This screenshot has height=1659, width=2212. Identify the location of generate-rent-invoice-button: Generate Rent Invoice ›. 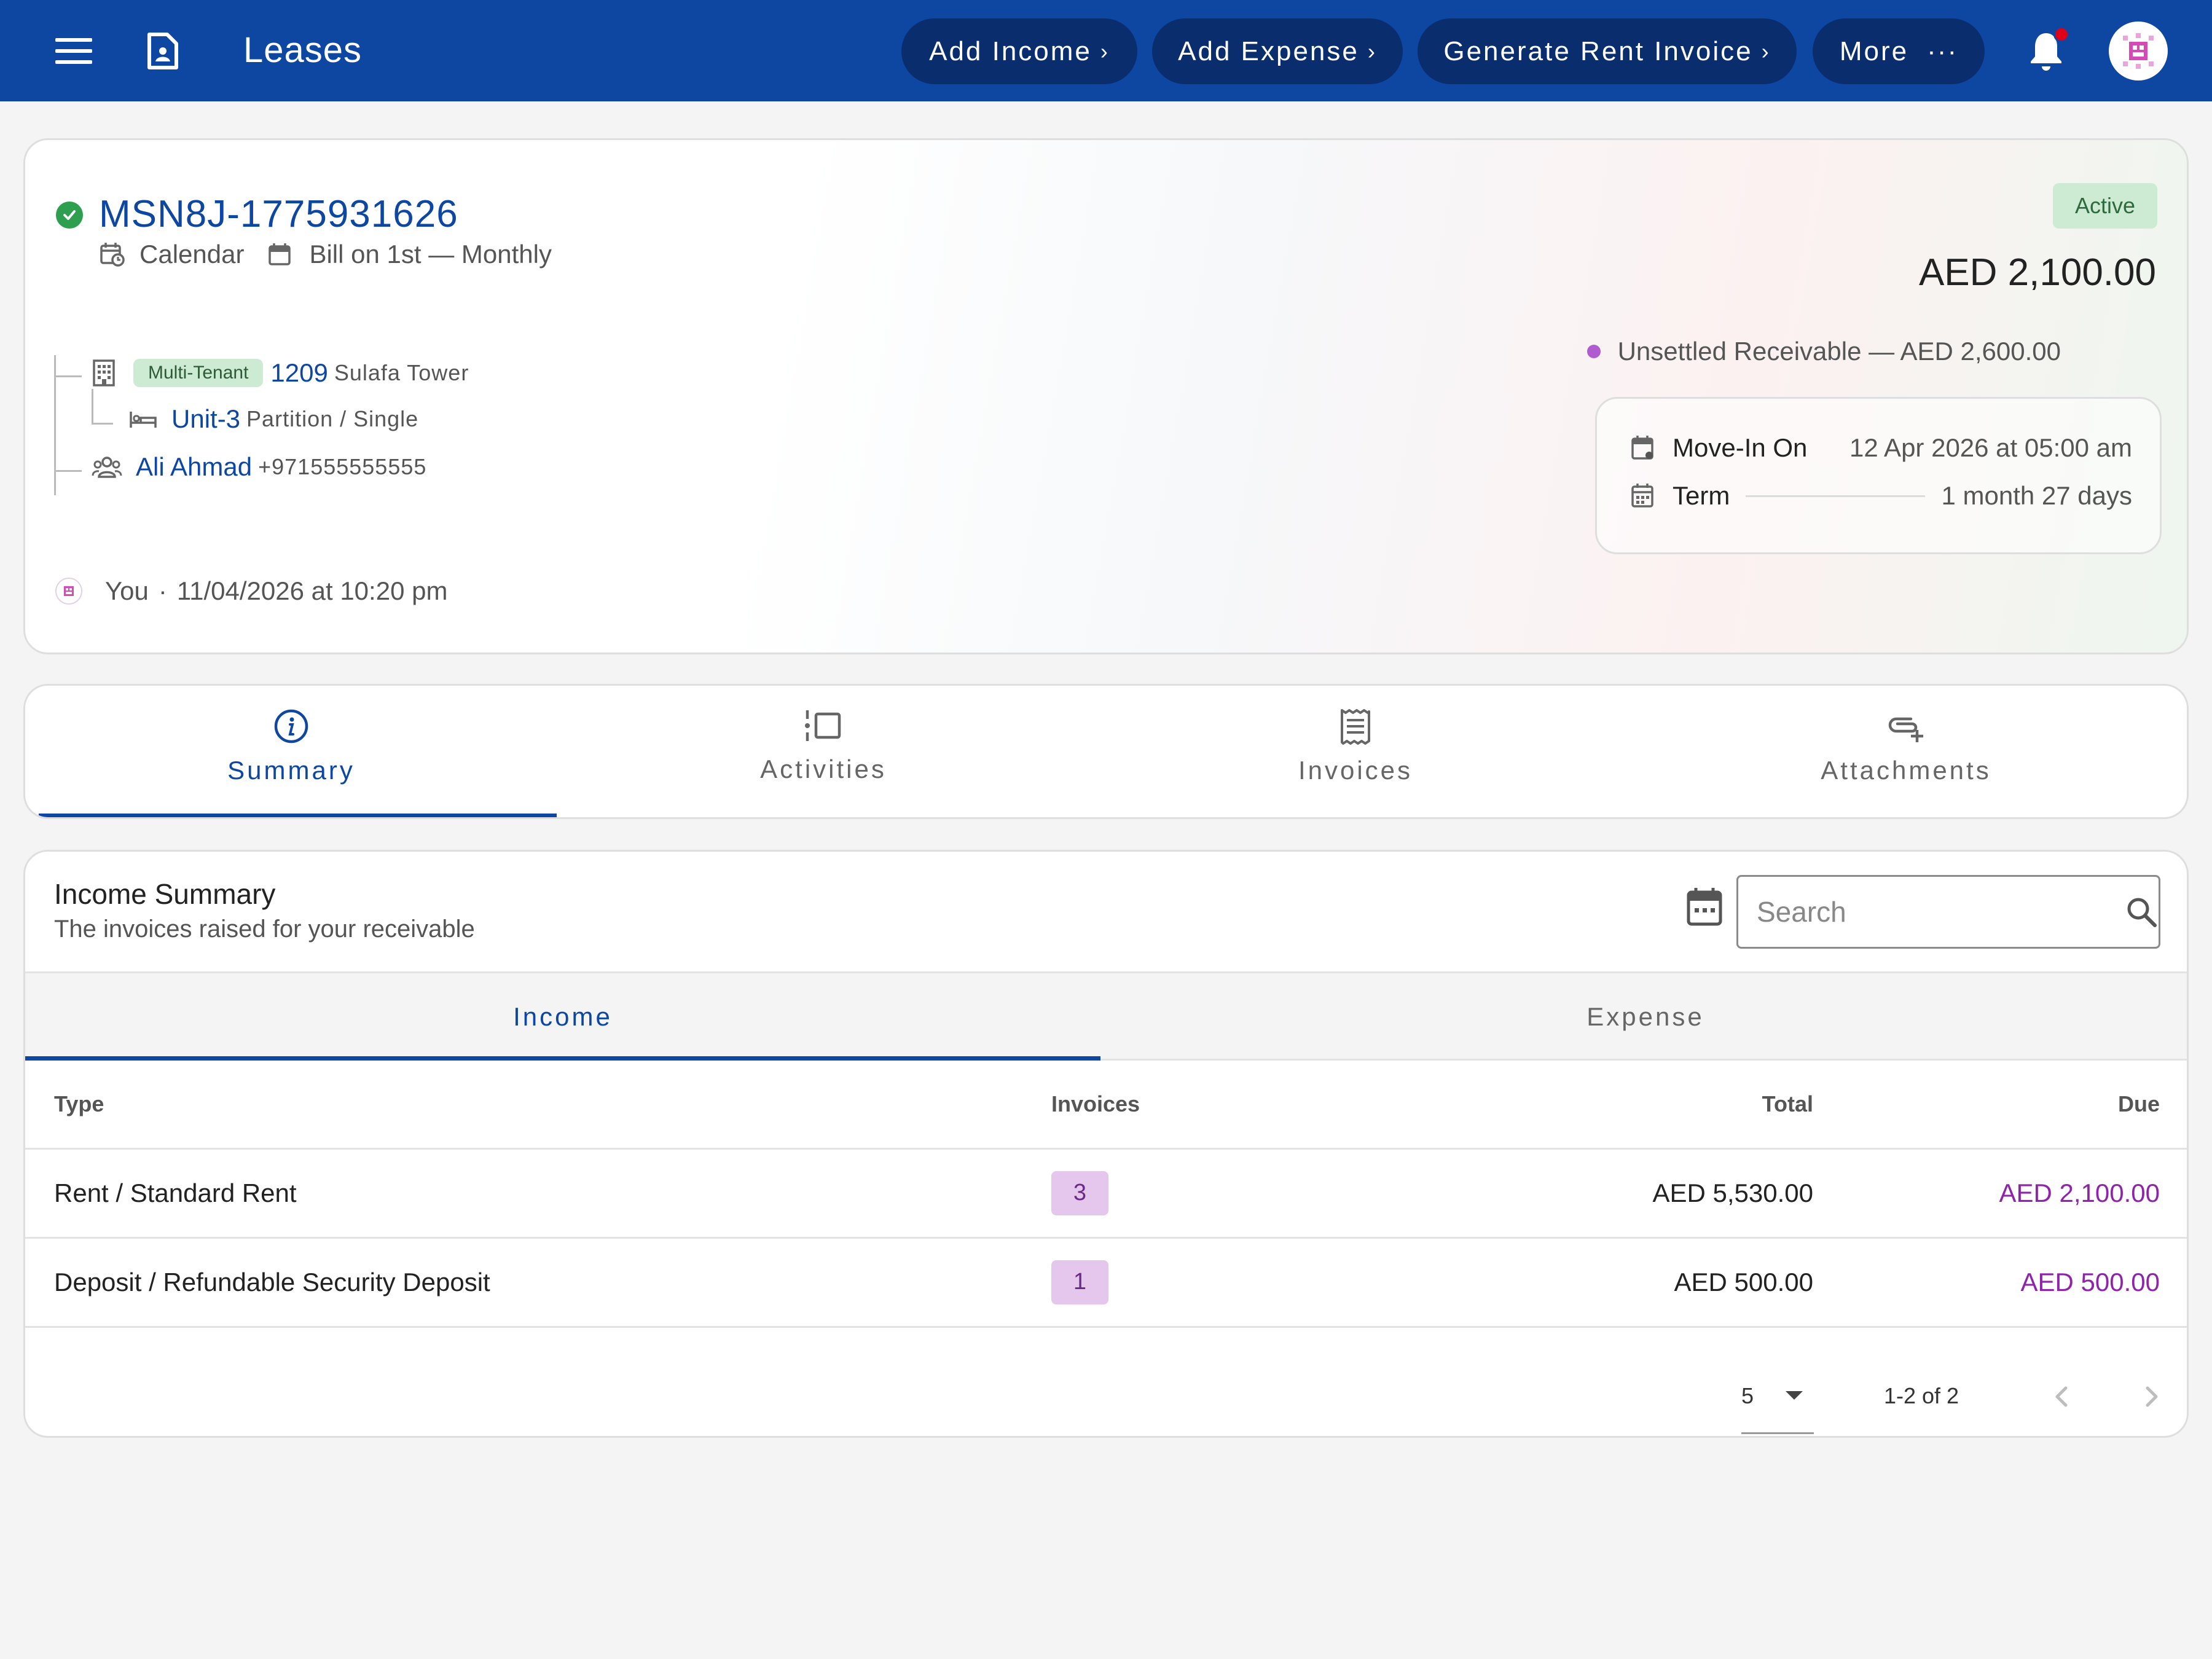
(1607, 51).